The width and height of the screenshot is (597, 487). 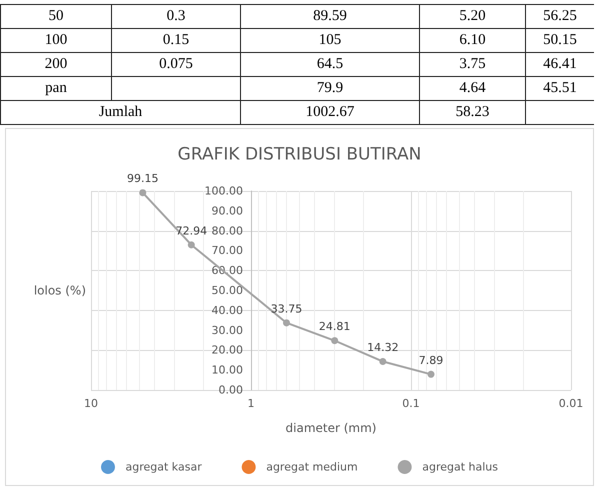 I want to click on chart-title: GRAFIK DISTRIBUSI BUTIRAN, so click(x=300, y=154).